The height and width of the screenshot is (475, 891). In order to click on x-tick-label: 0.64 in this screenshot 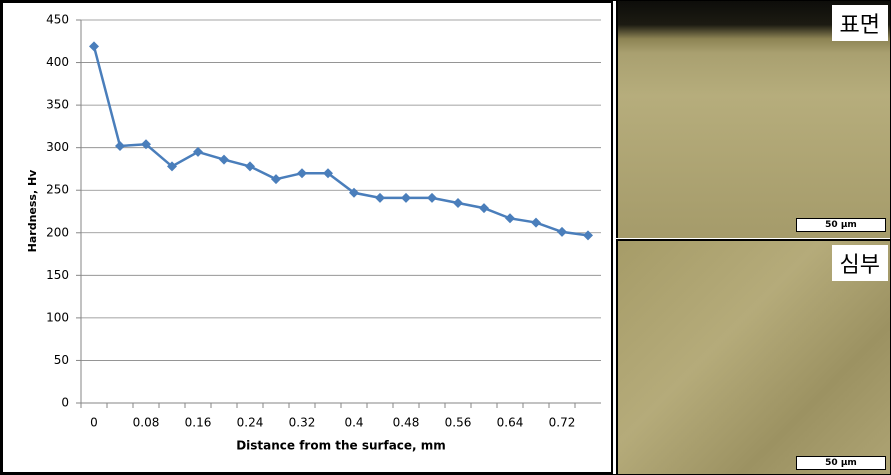, I will do `click(510, 423)`.